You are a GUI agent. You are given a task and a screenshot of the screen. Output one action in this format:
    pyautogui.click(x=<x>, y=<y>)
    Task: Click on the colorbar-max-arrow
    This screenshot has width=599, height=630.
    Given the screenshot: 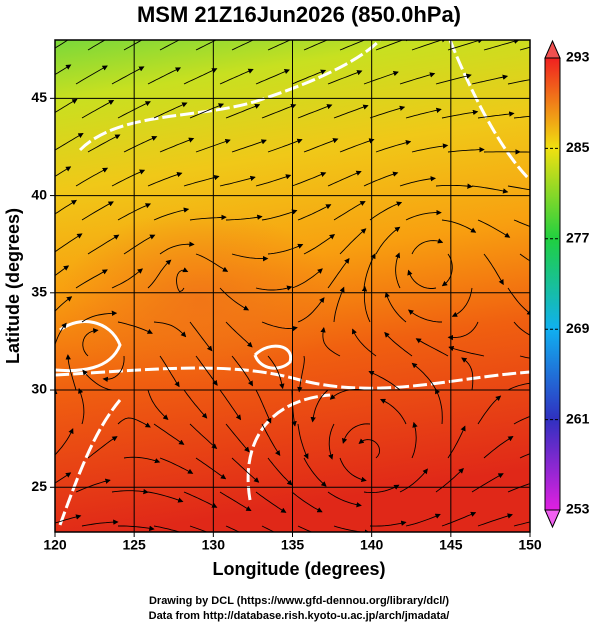 What is the action you would take?
    pyautogui.click(x=552, y=49)
    